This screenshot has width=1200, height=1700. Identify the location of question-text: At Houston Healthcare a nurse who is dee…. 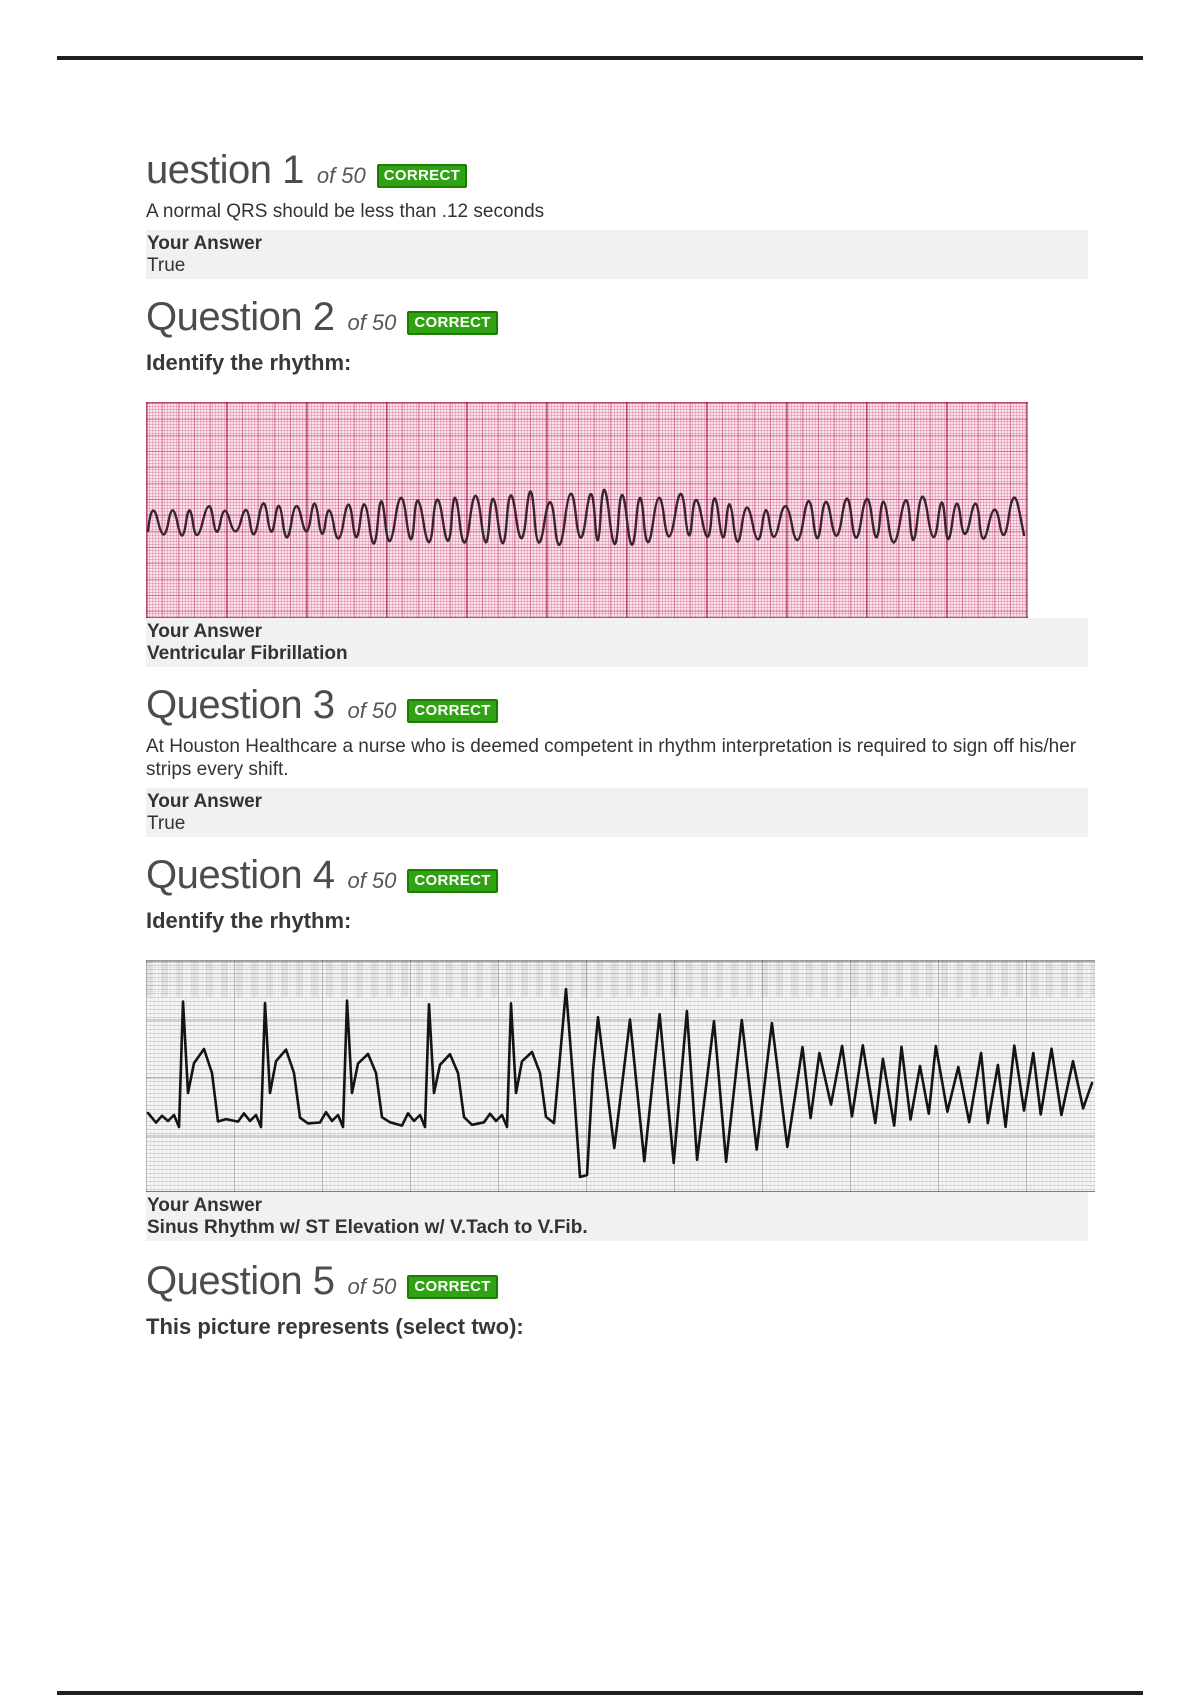
(611, 758).